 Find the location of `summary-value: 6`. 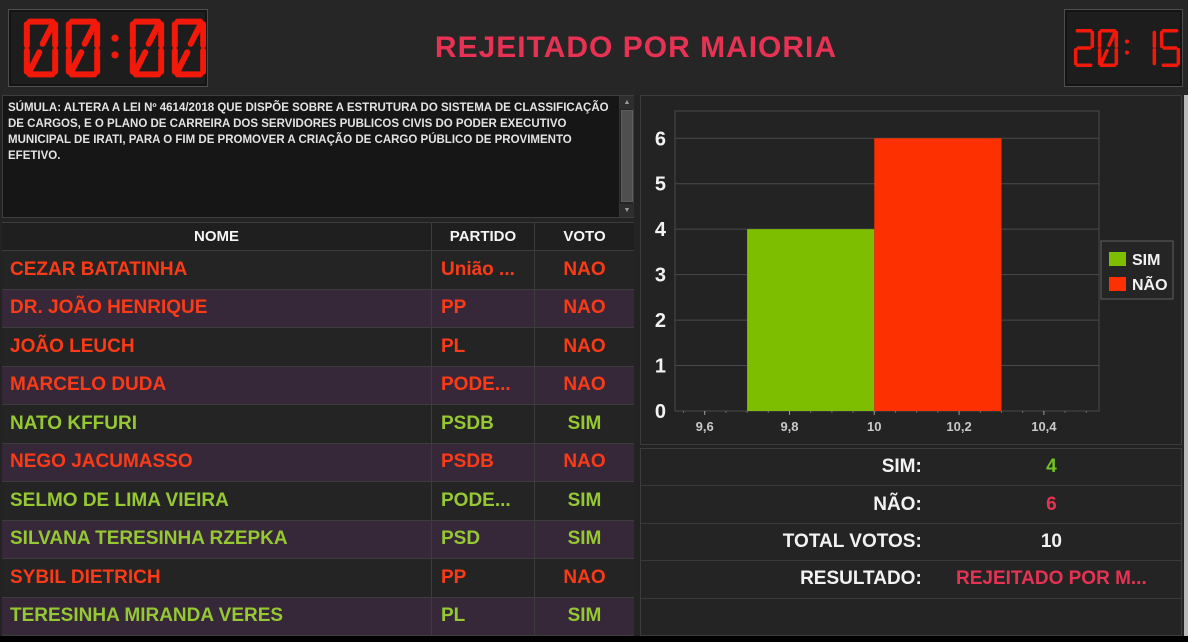

summary-value: 6 is located at coordinates (1051, 504).